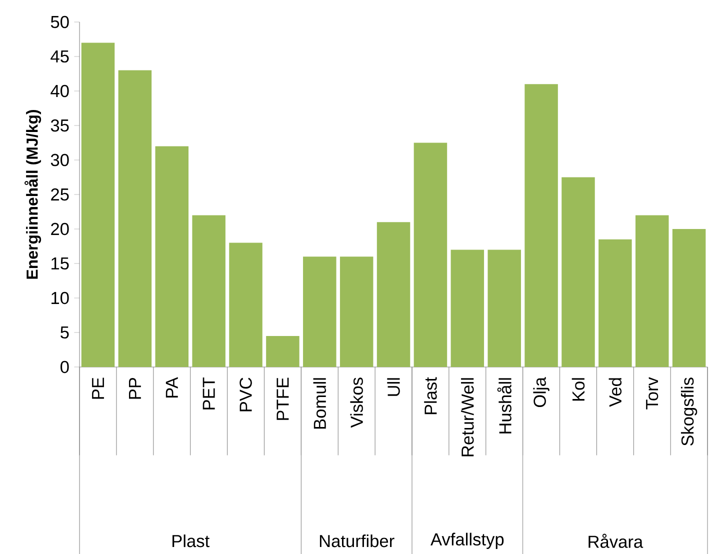 The image size is (726, 554). I want to click on y-tick-label: 25, so click(60, 194).